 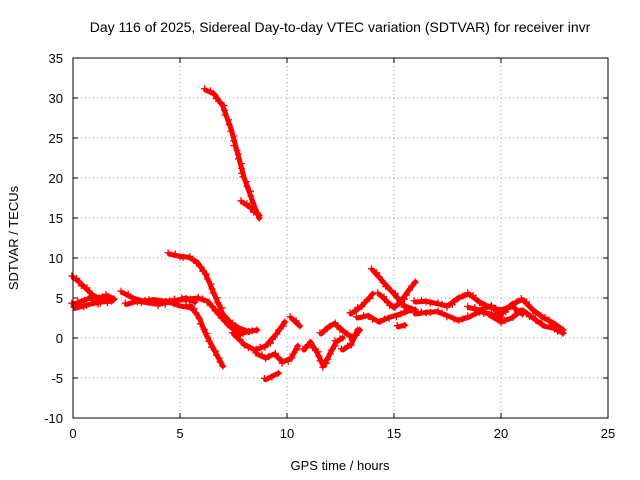 I want to click on y-tick-label: 5, so click(x=59, y=298).